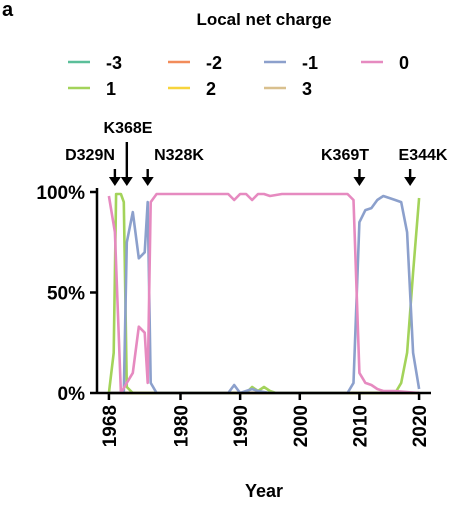 The image size is (458, 506). What do you see at coordinates (110, 426) in the screenshot?
I see `x-tick-label: 1968` at bounding box center [110, 426].